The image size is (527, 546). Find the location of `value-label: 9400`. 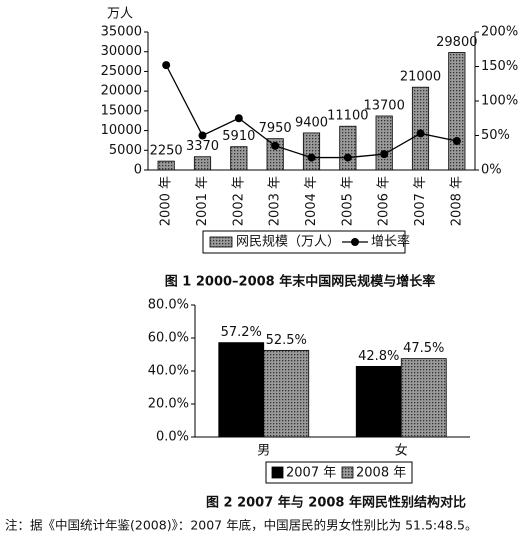

value-label: 9400 is located at coordinates (311, 122).